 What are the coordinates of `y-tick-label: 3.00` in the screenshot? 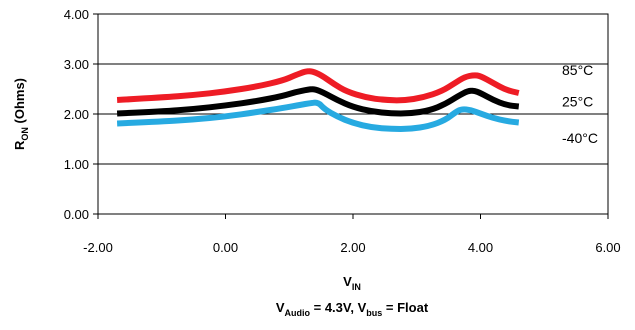 It's located at (76, 64).